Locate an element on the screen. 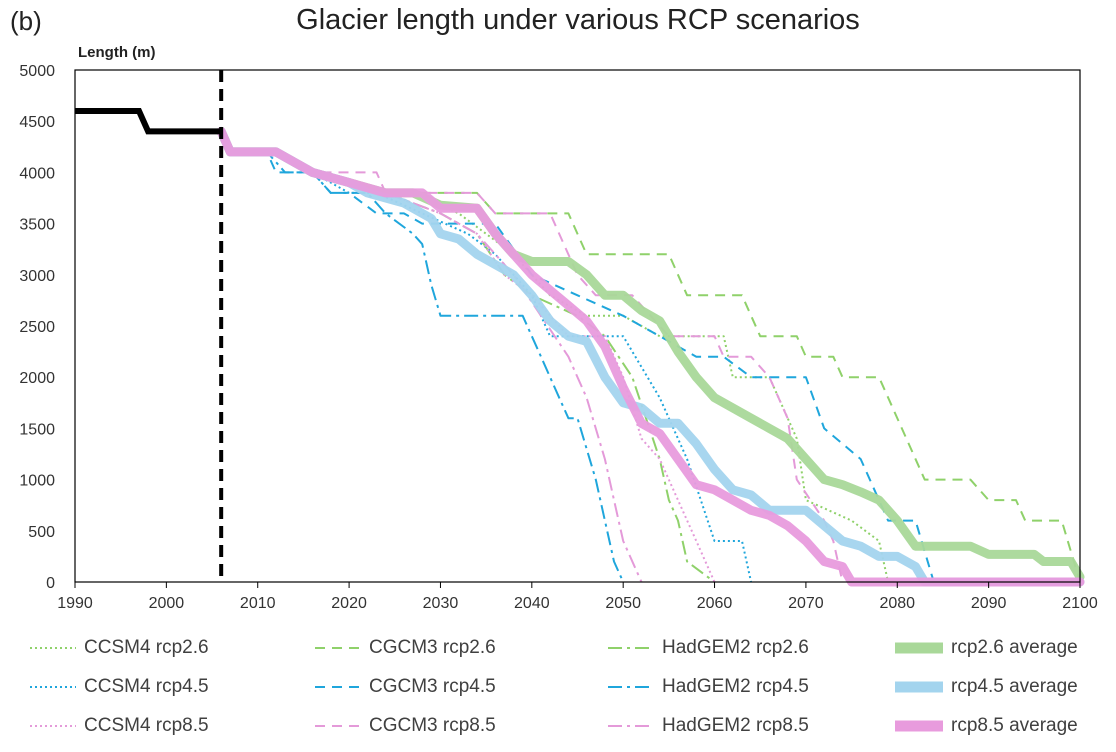 The height and width of the screenshot is (752, 1116). x-tick-label: 2020 is located at coordinates (349, 603).